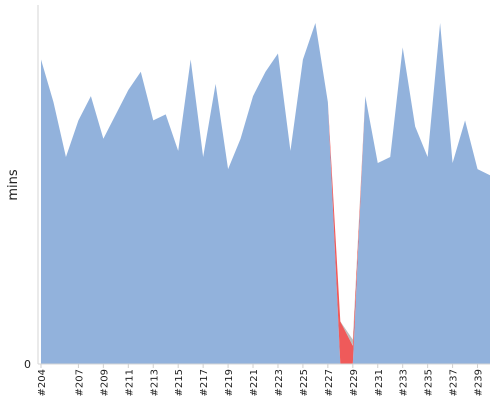 The image size is (500, 404). Describe the element at coordinates (104, 382) in the screenshot. I see `x-tick-label: #209` at that location.